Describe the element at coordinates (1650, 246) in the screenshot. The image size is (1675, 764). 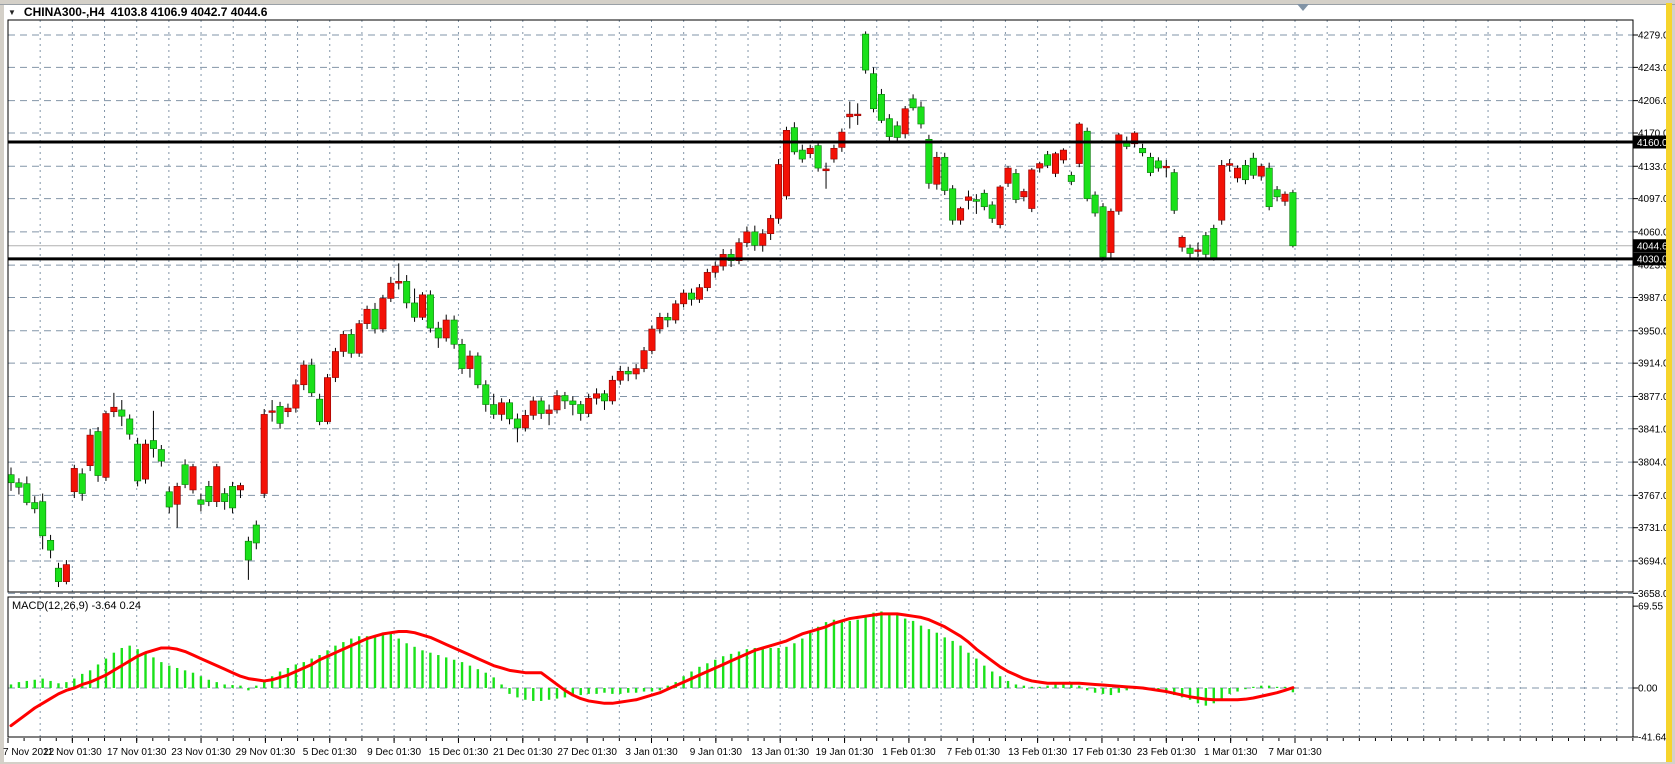
I see `price-badge` at that location.